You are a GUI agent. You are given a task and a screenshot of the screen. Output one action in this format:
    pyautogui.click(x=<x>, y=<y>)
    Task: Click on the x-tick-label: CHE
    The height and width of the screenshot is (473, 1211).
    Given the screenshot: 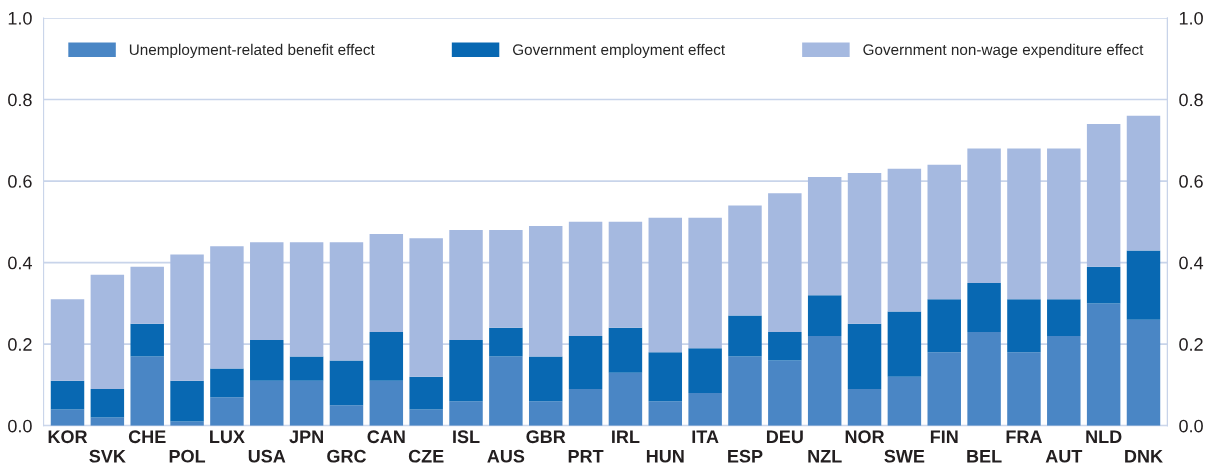 What is the action you would take?
    pyautogui.click(x=147, y=437)
    